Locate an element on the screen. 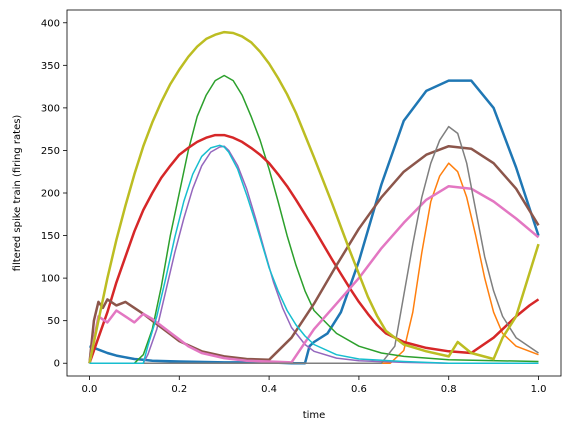 This screenshot has height=432, width=571. y-axis-label: filtered spike train (firing rates) is located at coordinates (17, 193).